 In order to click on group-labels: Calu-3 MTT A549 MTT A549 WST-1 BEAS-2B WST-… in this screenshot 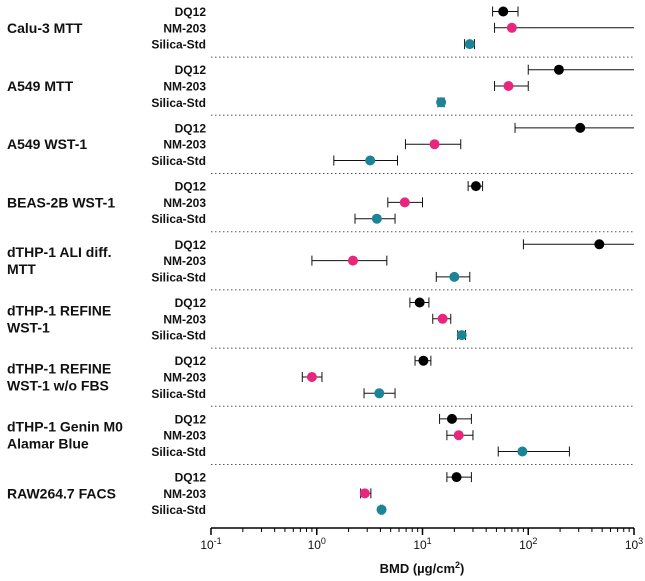, I will do `click(65, 261)`.